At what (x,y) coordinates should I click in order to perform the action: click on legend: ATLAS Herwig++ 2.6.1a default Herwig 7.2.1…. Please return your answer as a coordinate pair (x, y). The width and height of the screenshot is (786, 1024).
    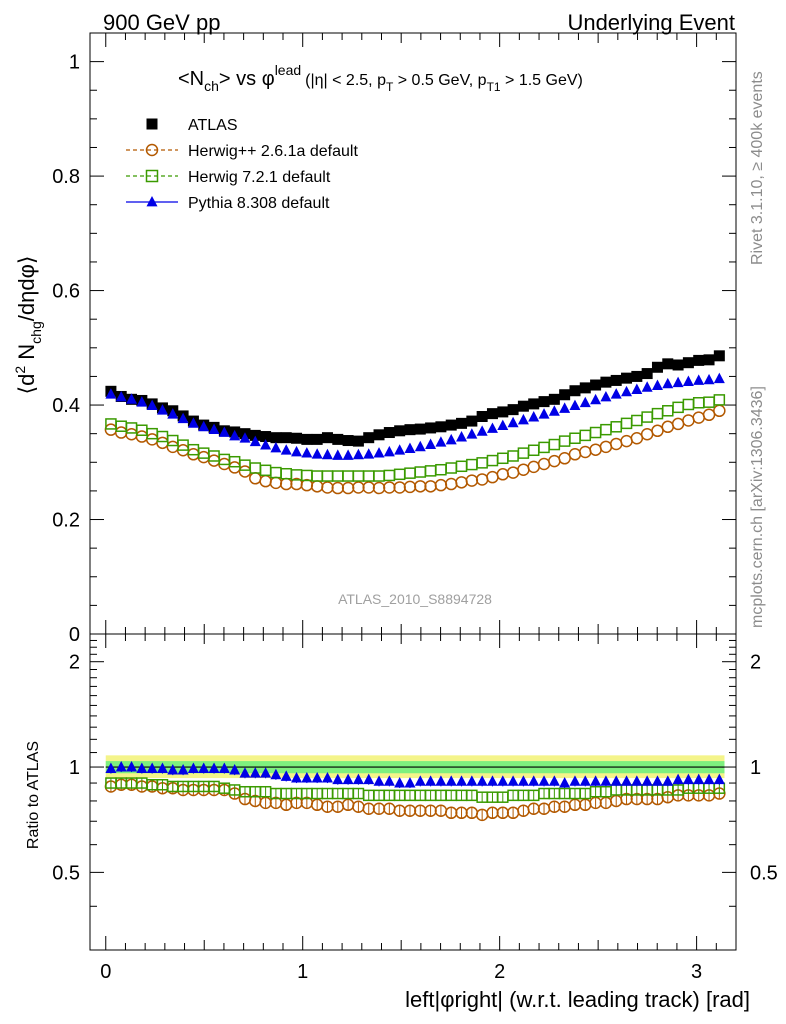
    Looking at the image, I should click on (242, 164).